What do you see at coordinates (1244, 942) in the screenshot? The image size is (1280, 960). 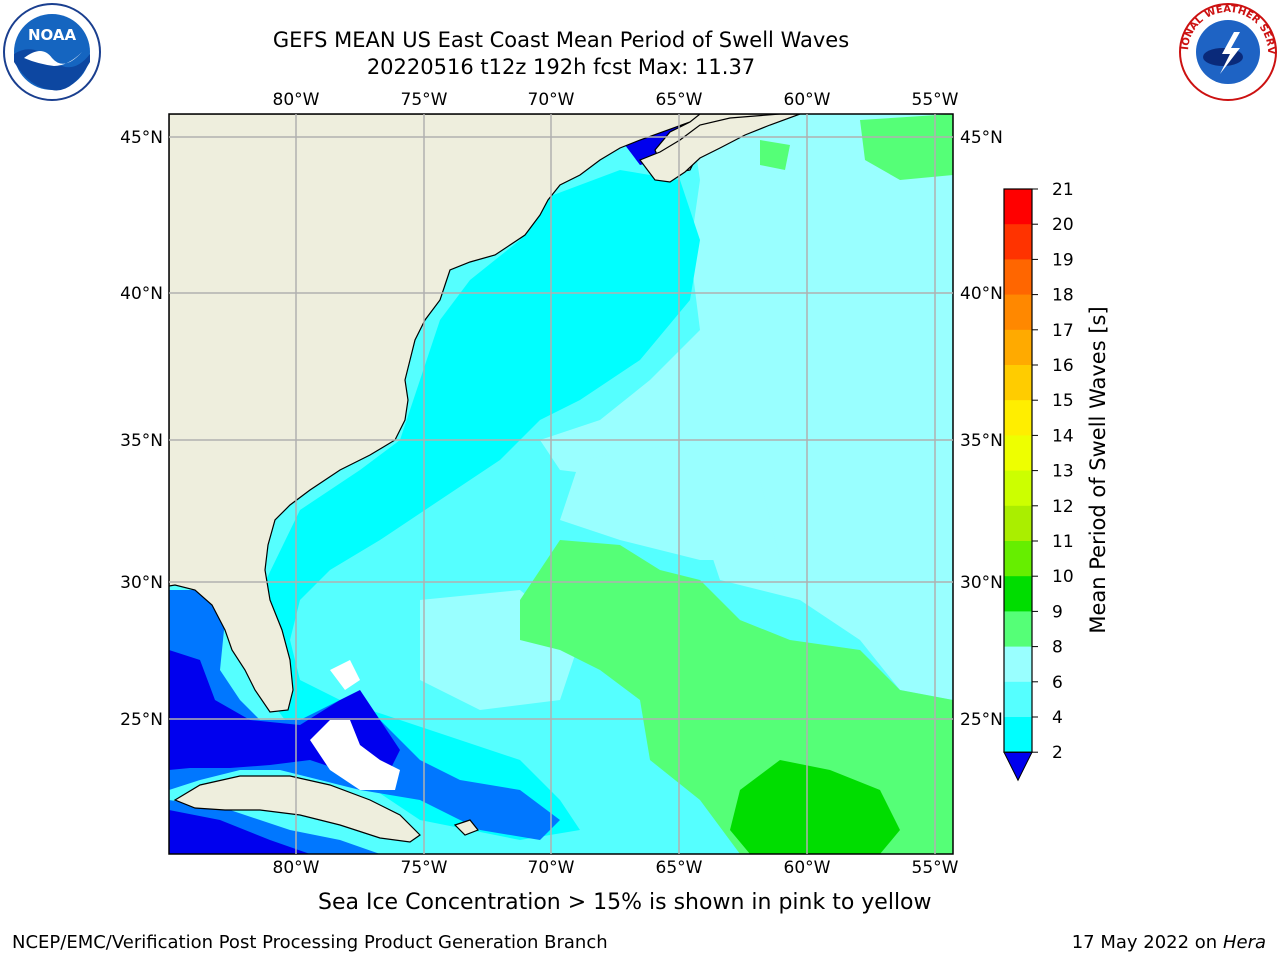 I see `footer-host: Hera` at bounding box center [1244, 942].